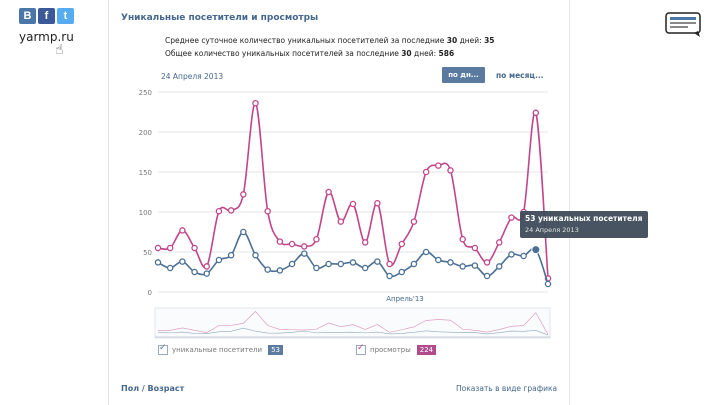  Describe the element at coordinates (46, 37) in the screenshot. I see `site-name: yarmp.ru` at that location.